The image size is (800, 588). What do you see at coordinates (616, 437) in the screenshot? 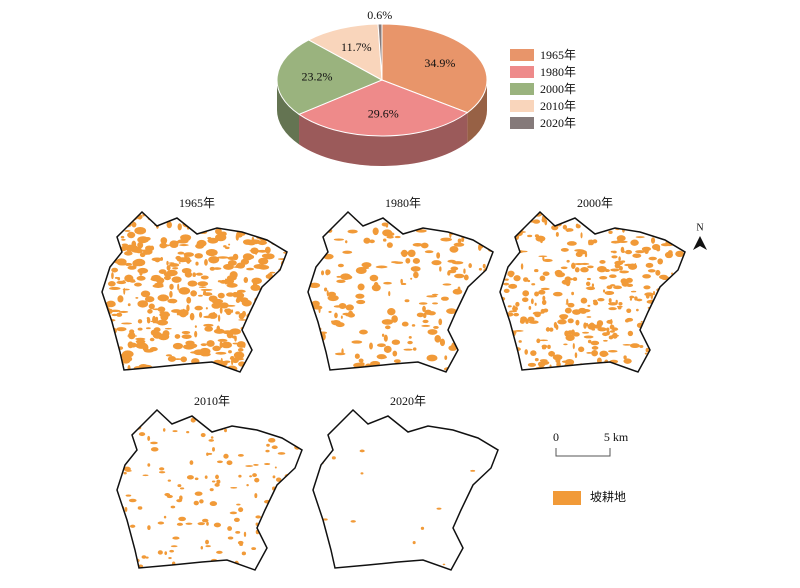
I see `scale-end: 5 km` at bounding box center [616, 437].